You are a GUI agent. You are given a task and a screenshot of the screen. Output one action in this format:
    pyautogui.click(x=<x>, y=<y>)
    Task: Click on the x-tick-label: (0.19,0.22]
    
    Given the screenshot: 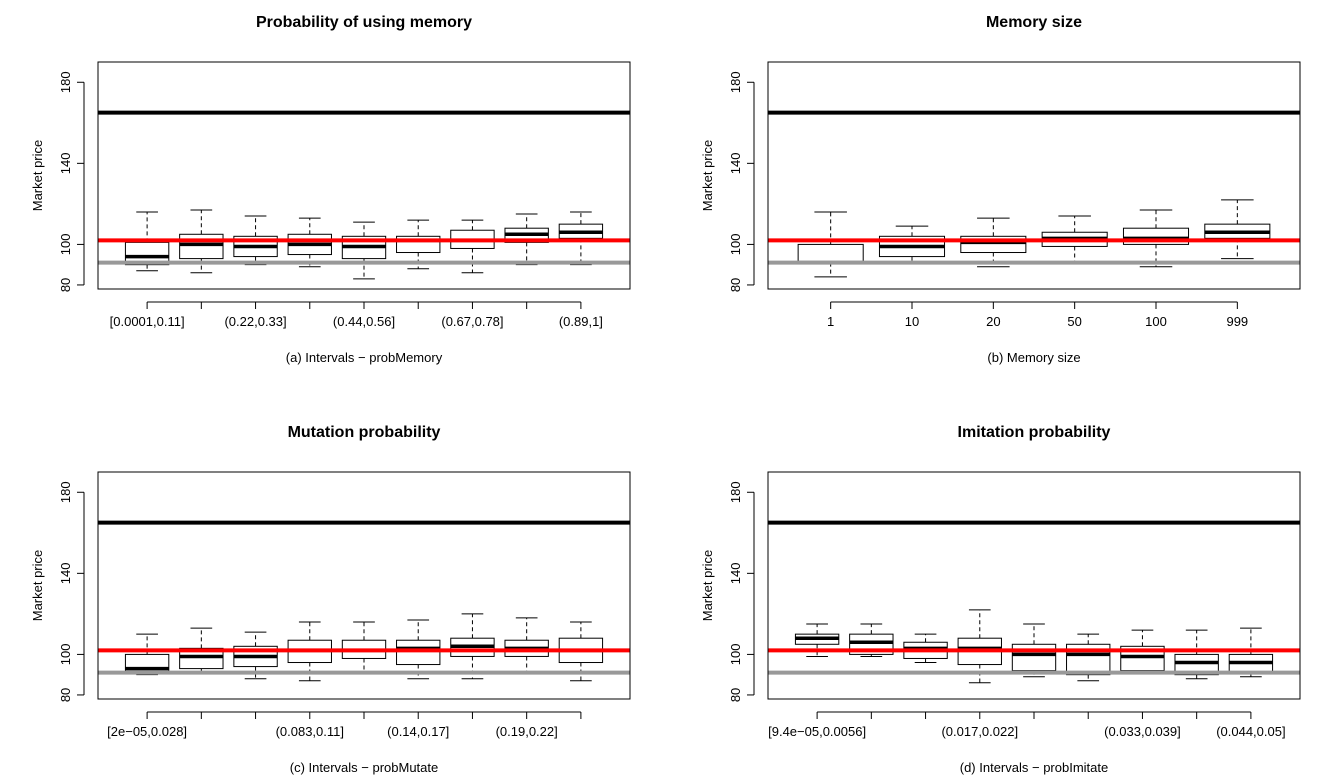 What is the action you would take?
    pyautogui.click(x=527, y=731)
    